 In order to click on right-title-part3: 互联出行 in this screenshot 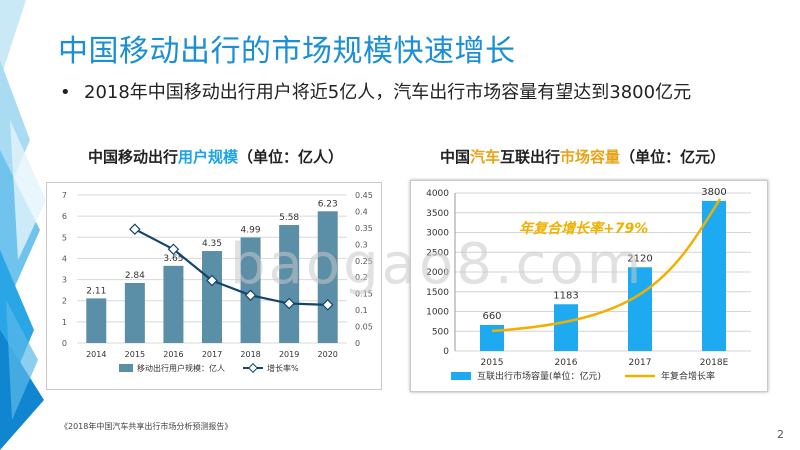, I will do `click(530, 157)`.